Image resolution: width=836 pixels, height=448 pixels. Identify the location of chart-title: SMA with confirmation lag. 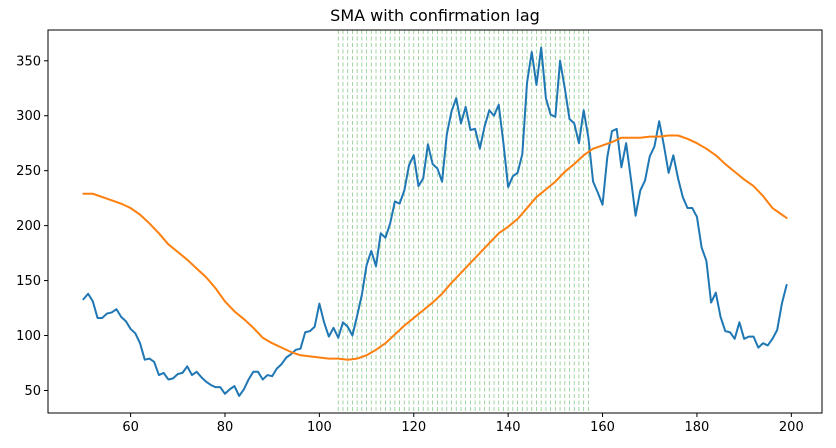
(435, 15).